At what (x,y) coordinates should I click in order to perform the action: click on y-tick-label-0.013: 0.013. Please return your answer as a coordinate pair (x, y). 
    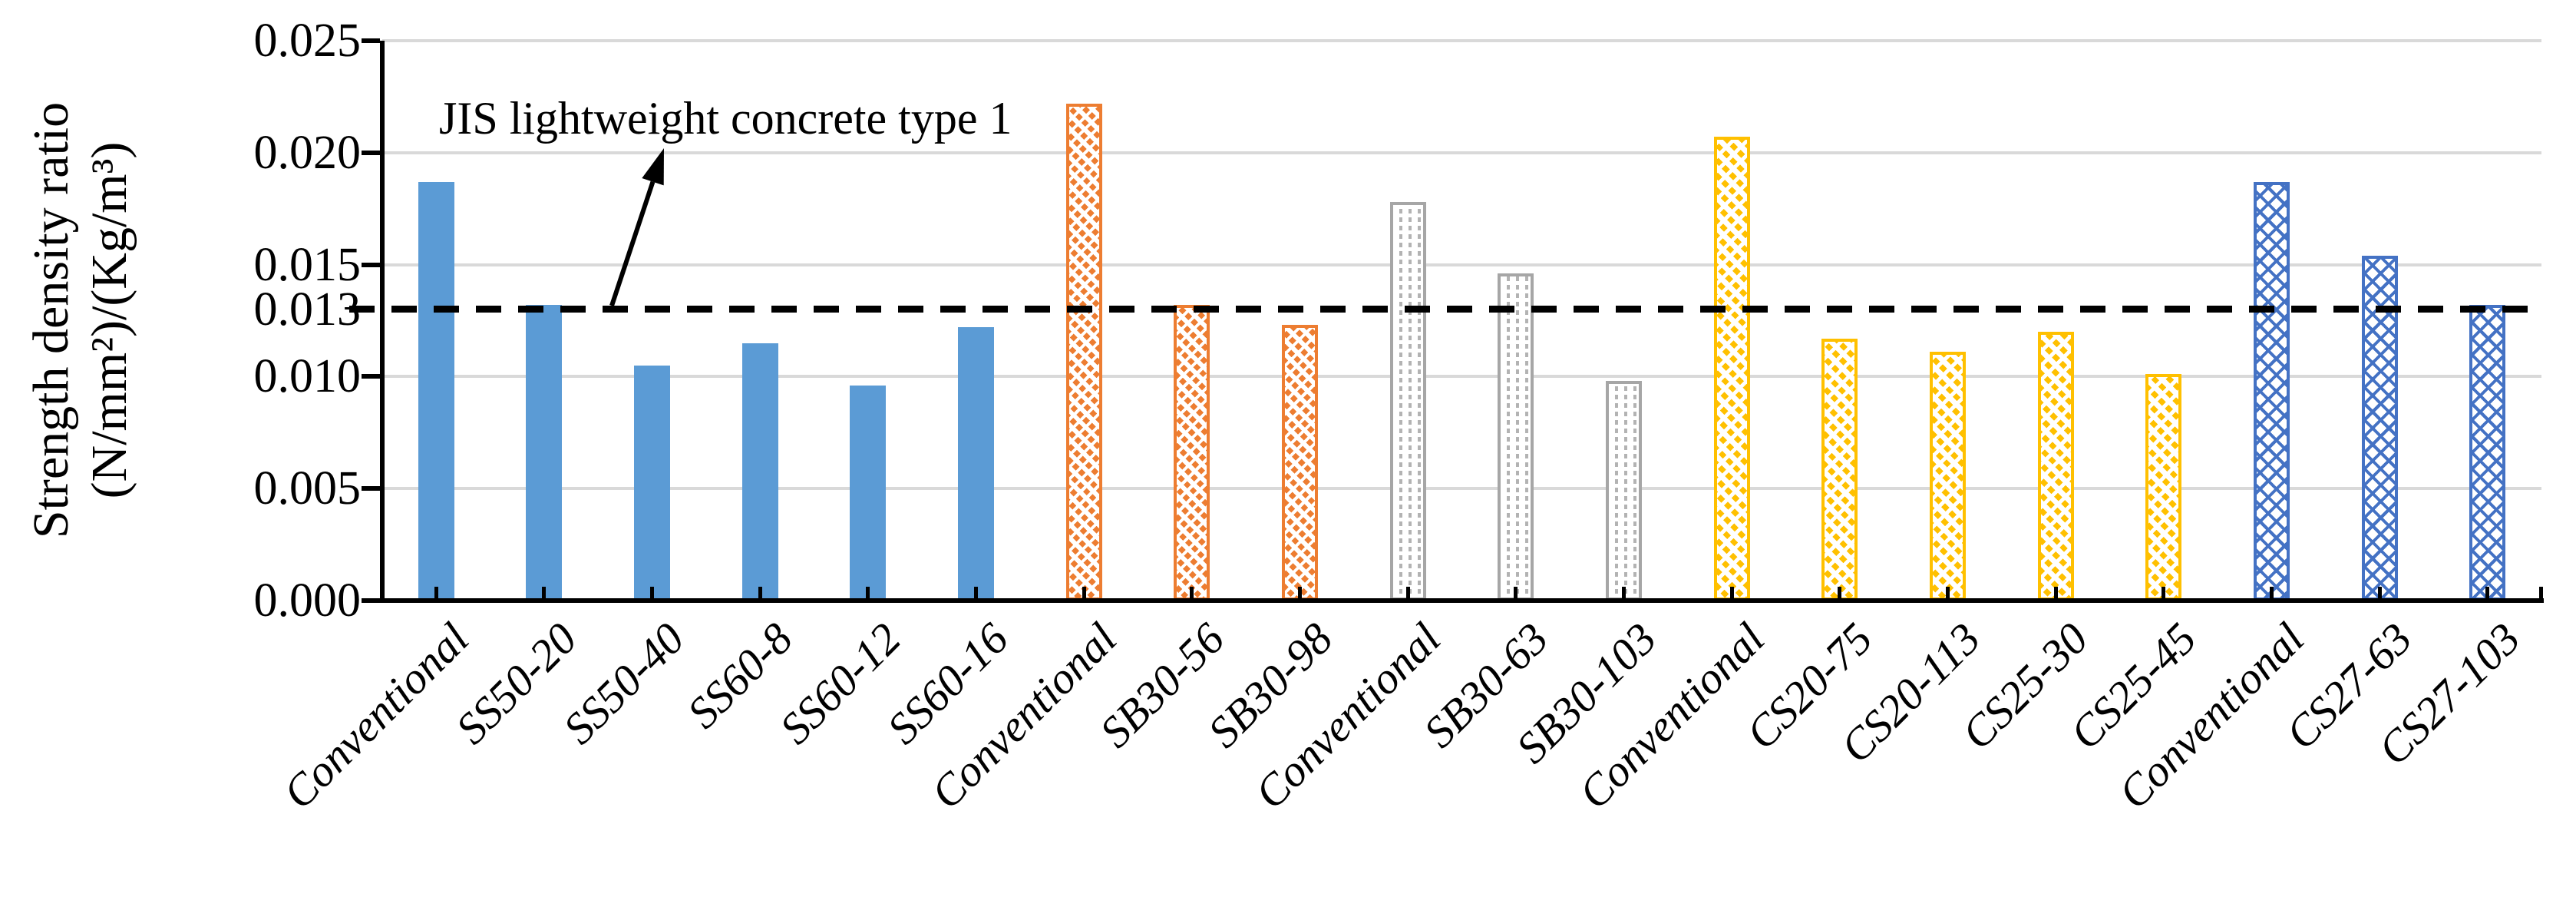
    Looking at the image, I should click on (307, 309).